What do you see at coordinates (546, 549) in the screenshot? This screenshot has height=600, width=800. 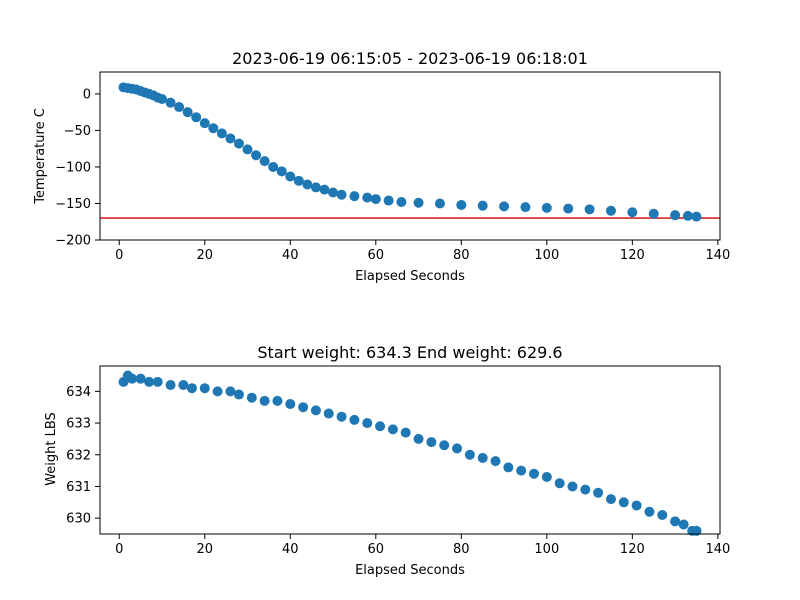 I see `weight-x-tick-label: 100` at bounding box center [546, 549].